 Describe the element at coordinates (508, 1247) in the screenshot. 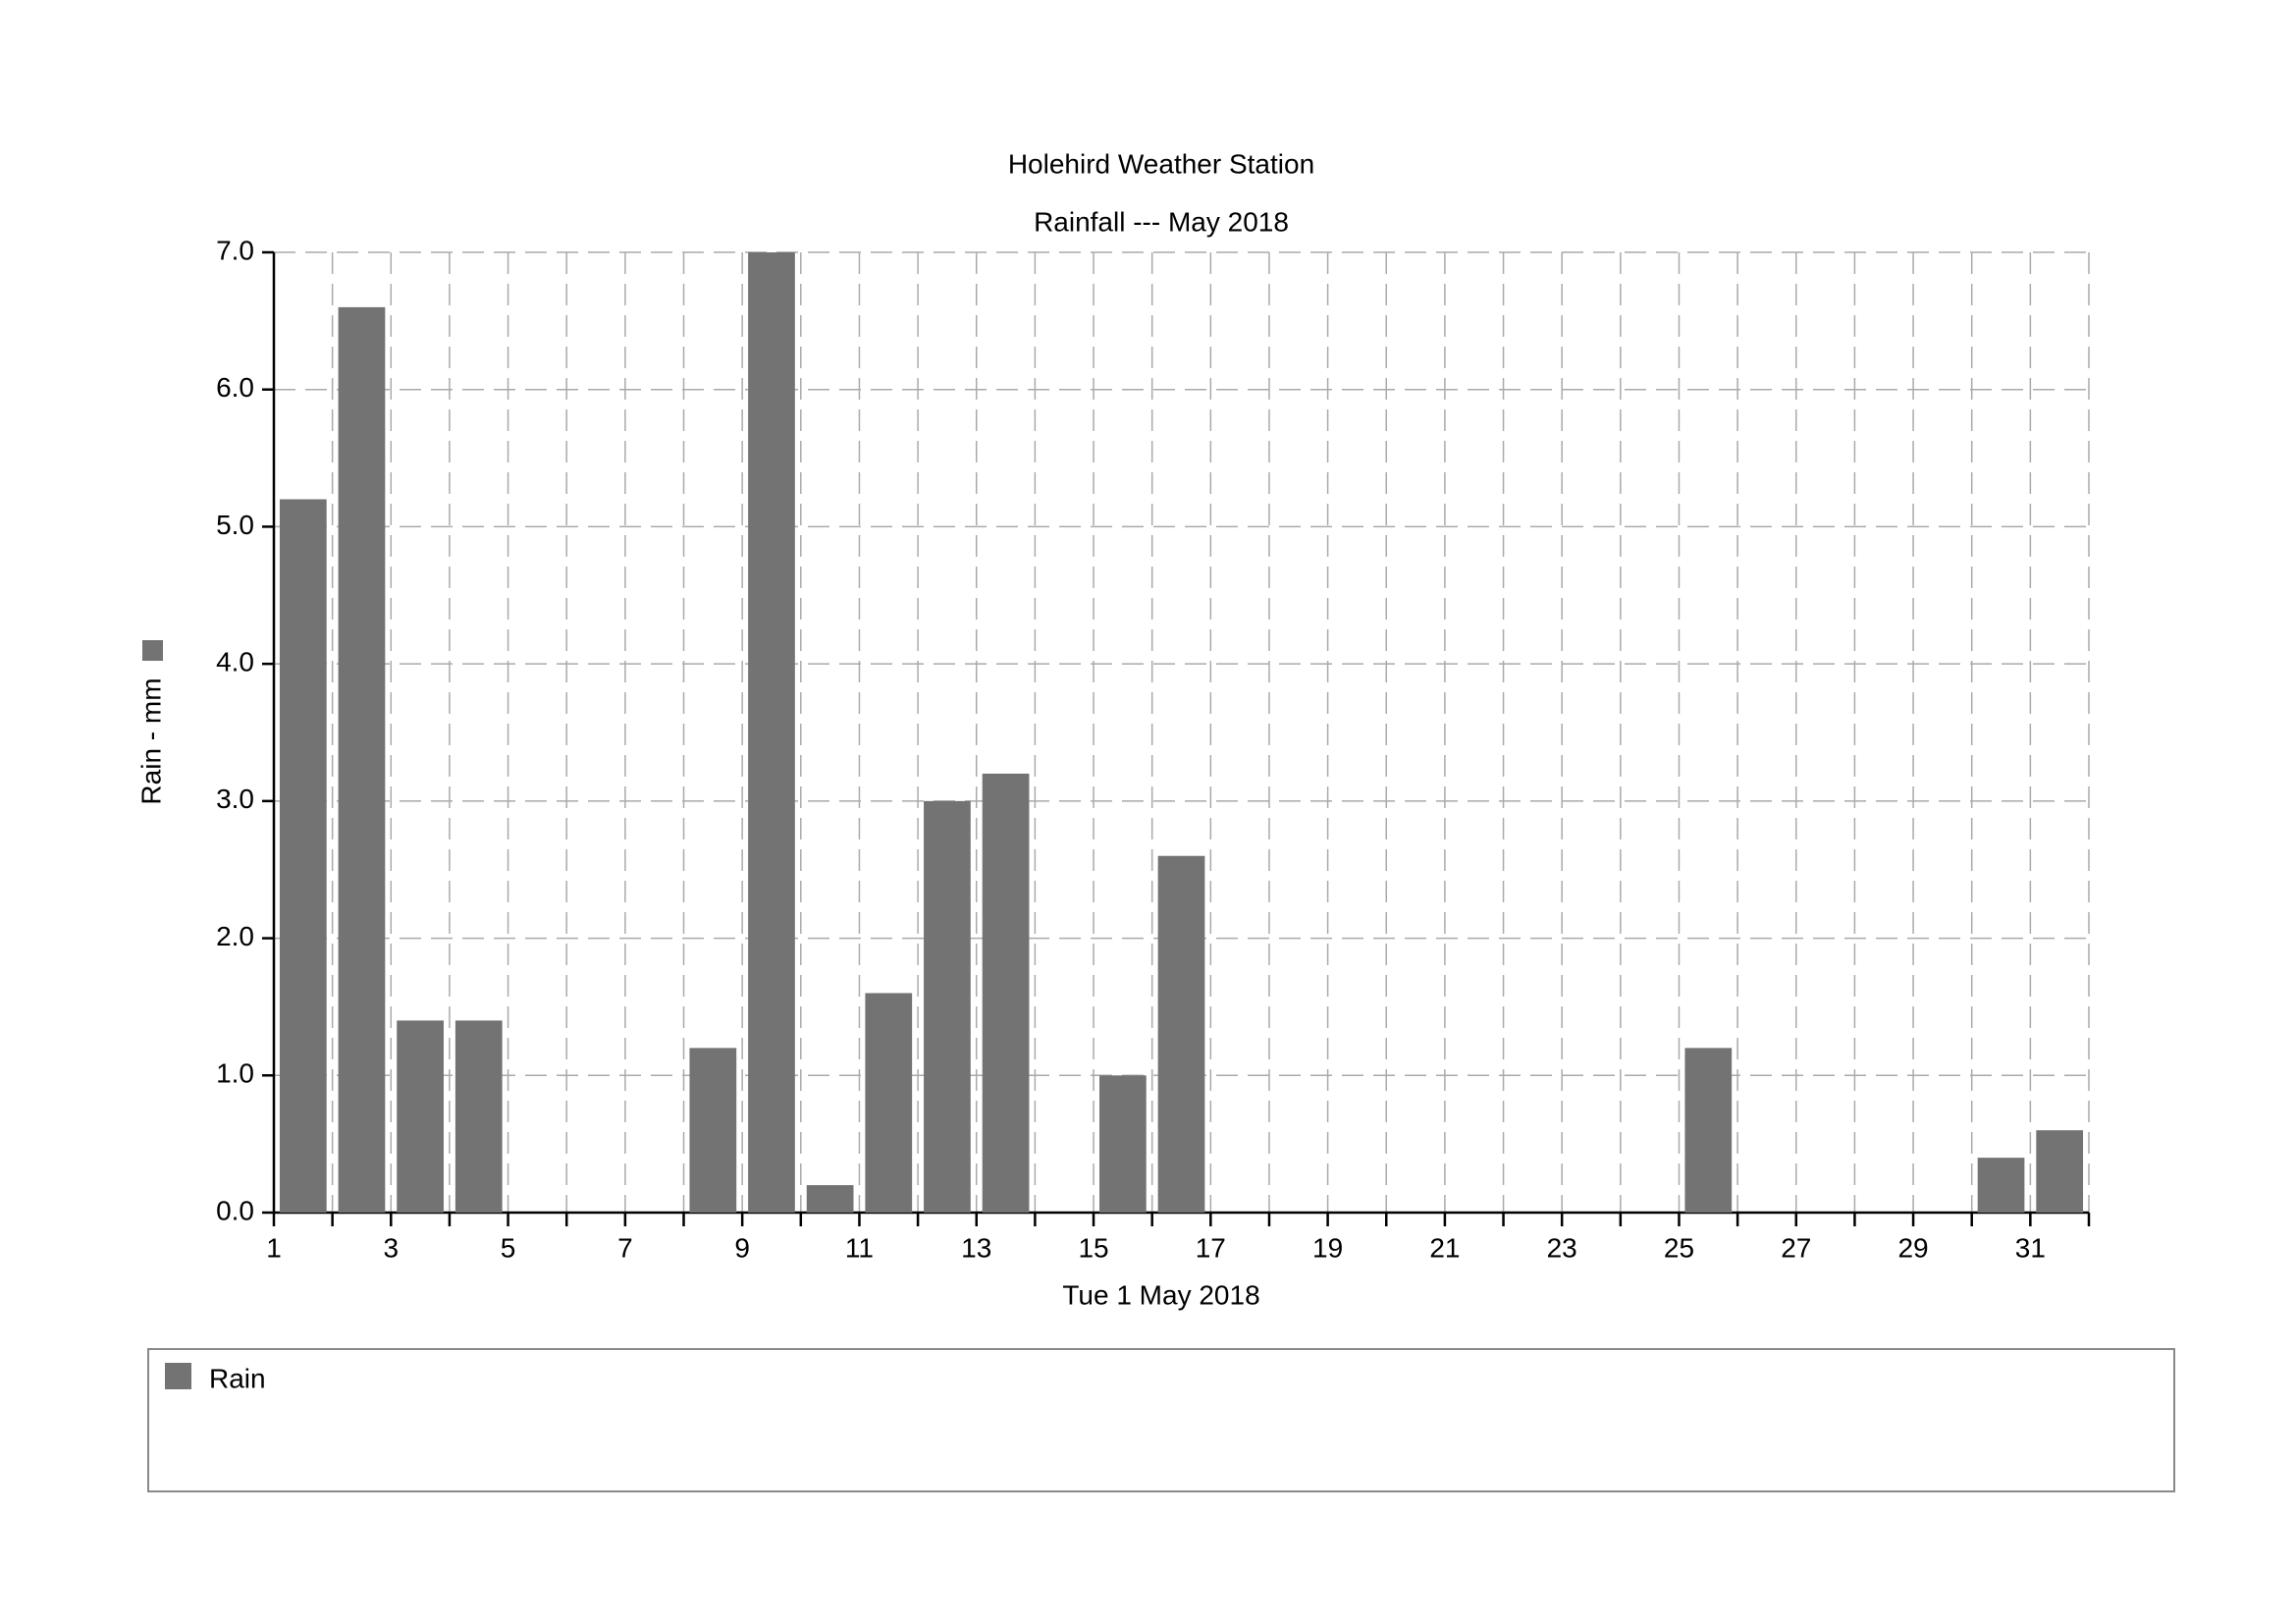

I see `x-tick-label: 5` at that location.